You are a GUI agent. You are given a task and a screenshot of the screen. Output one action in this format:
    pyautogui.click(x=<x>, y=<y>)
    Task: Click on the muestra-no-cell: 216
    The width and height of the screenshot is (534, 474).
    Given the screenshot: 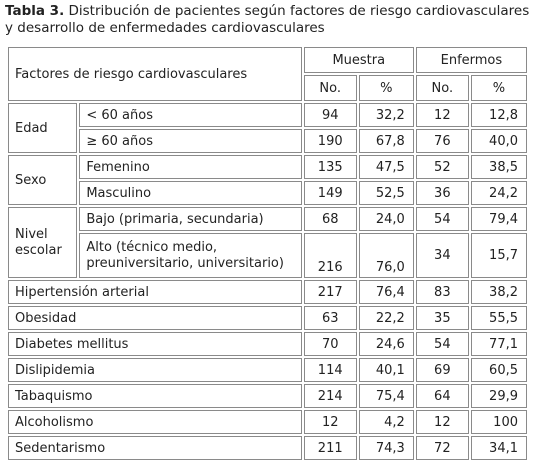 What is the action you would take?
    pyautogui.click(x=330, y=255)
    